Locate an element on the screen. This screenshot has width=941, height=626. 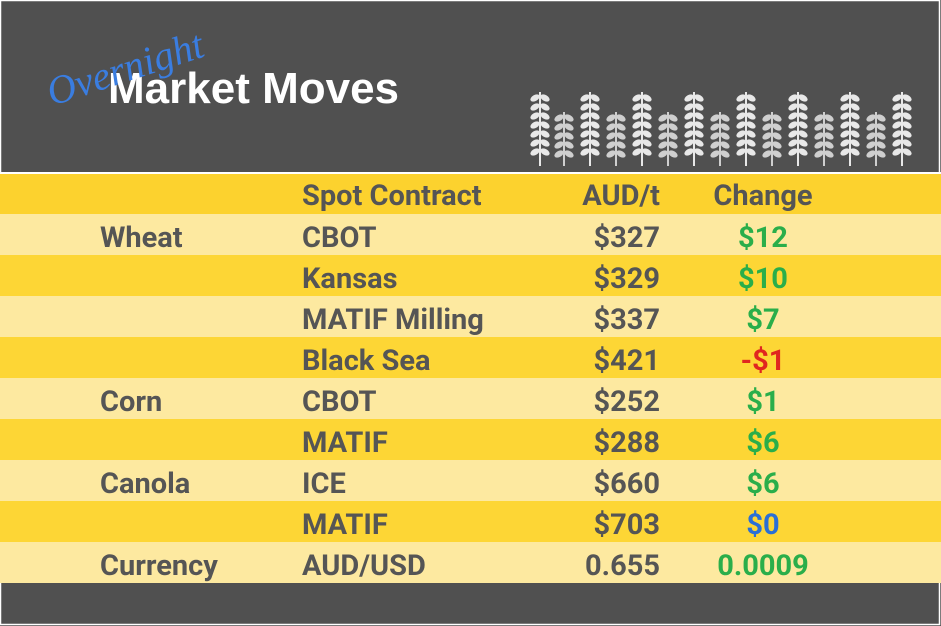
wheat-decoration is located at coordinates (721, 129).